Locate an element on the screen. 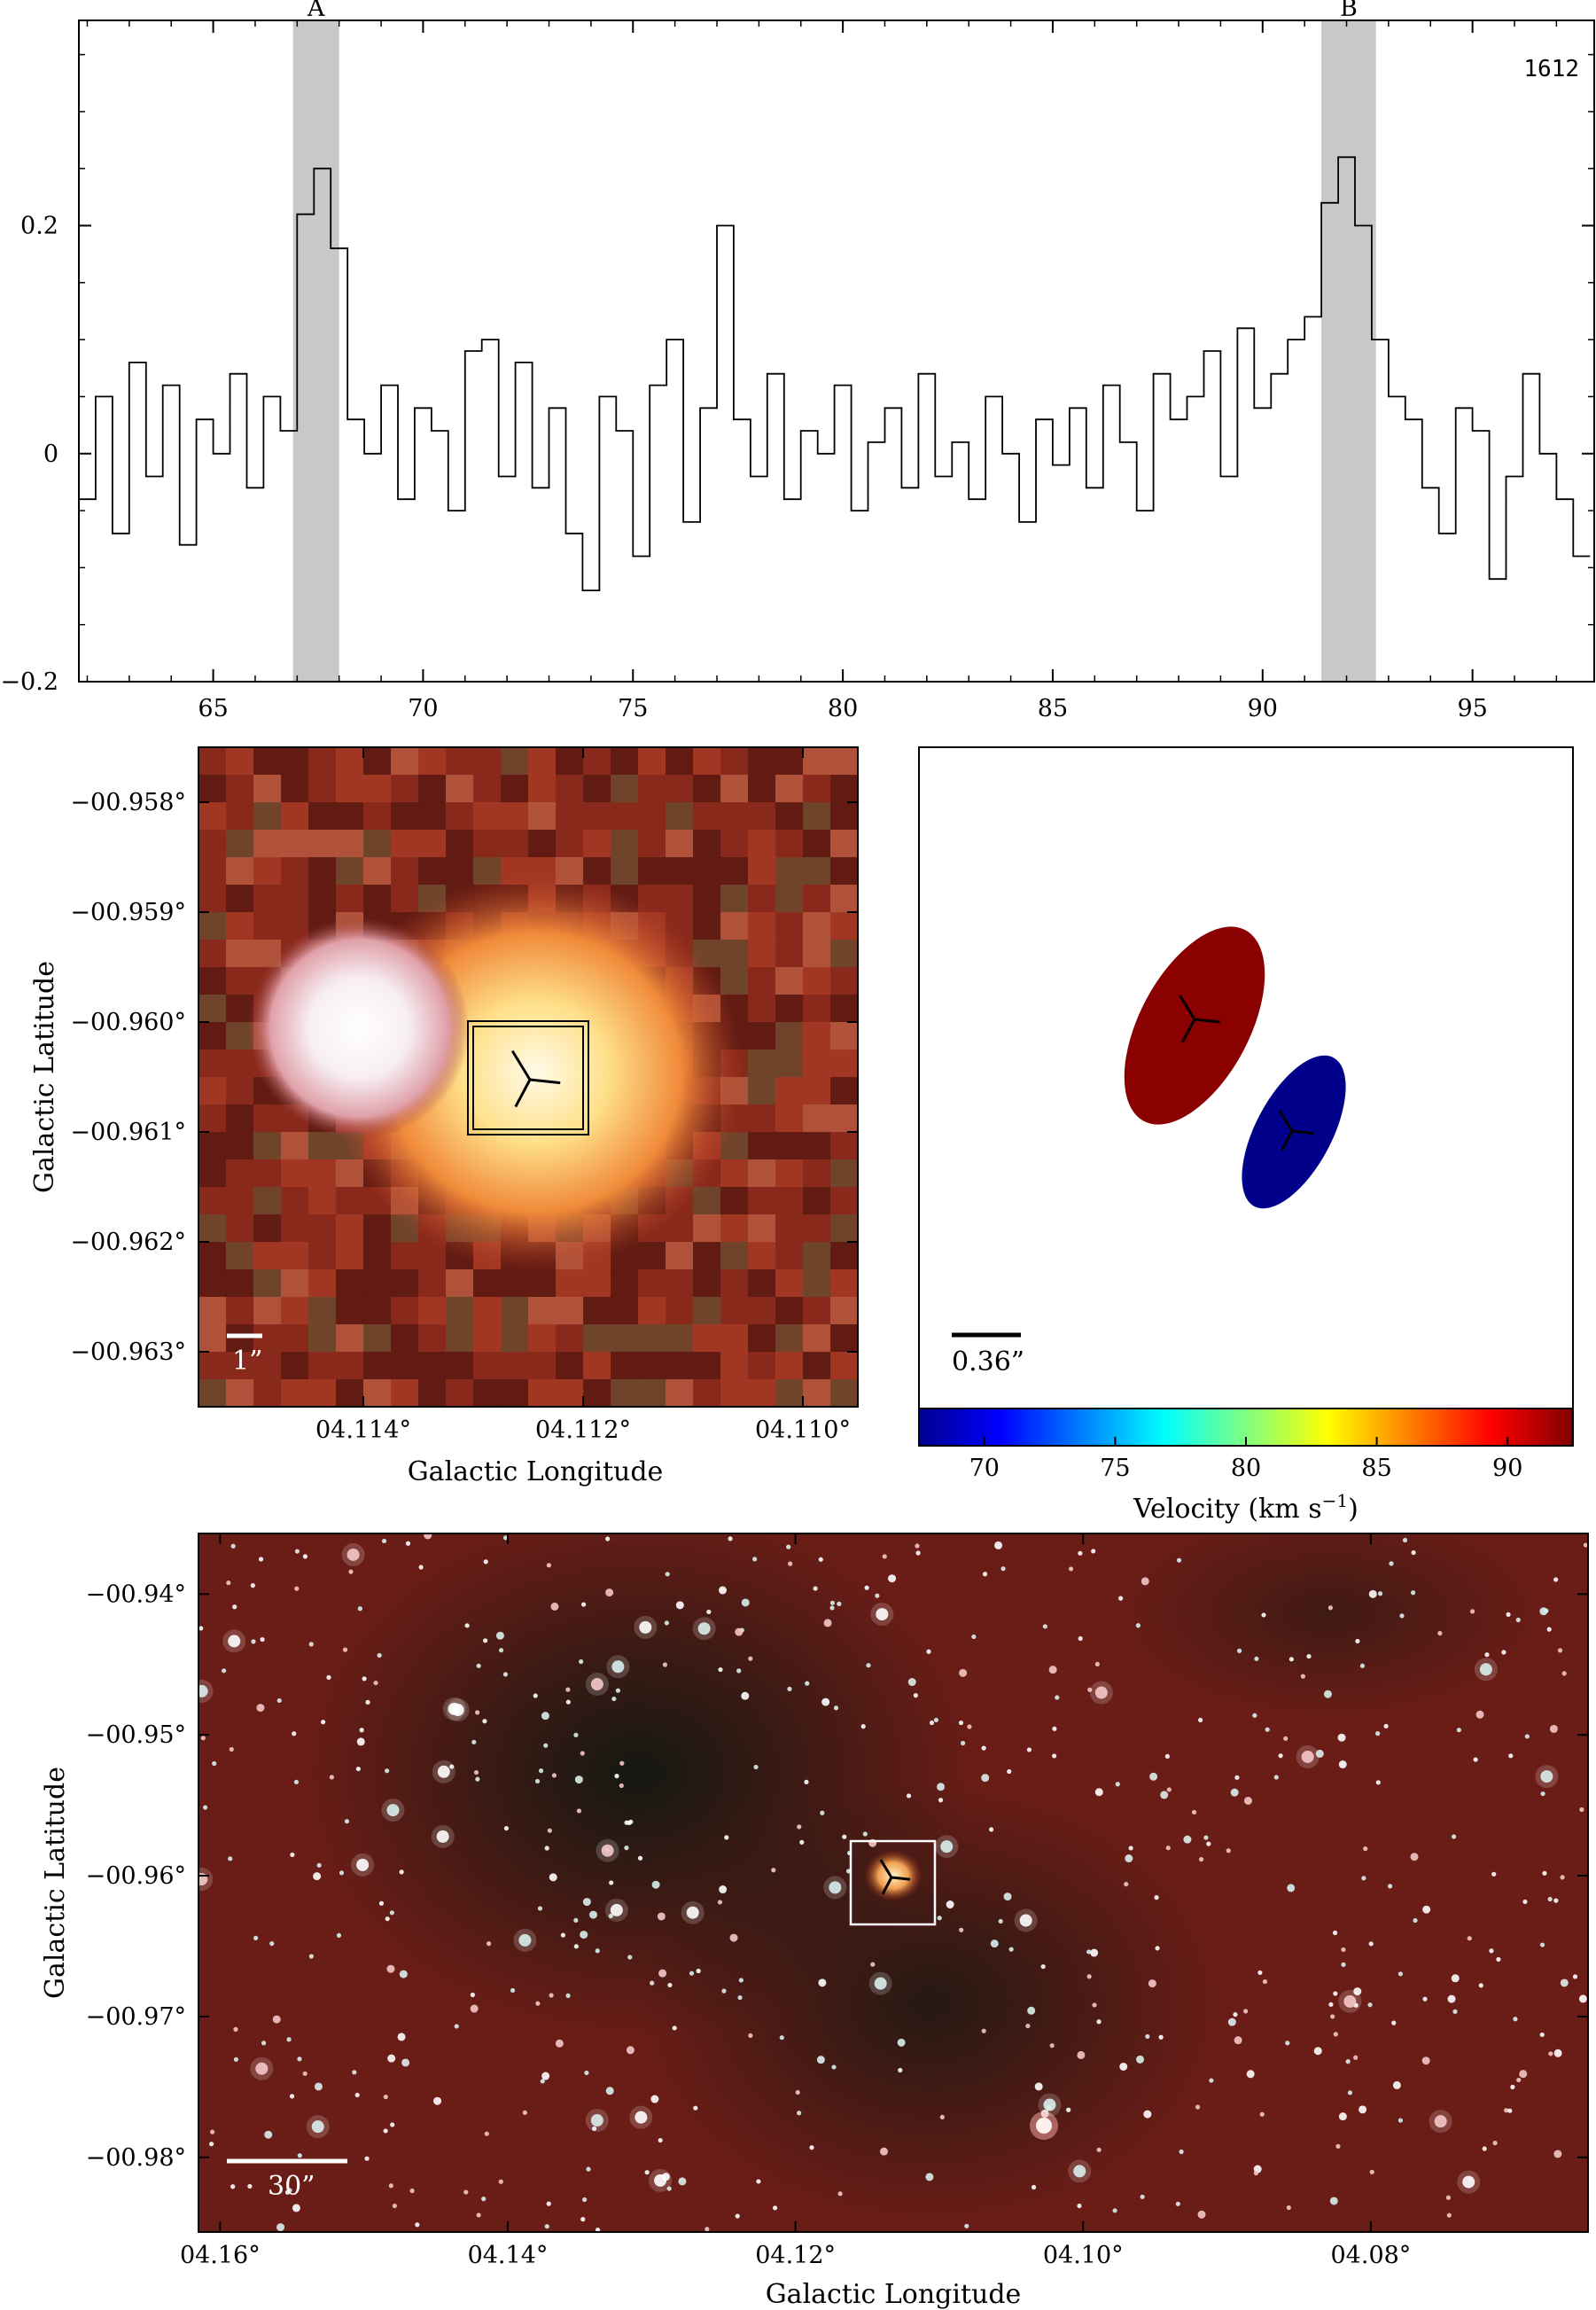 The height and width of the screenshot is (2310, 1596). maser-box-inner is located at coordinates (528, 1078).